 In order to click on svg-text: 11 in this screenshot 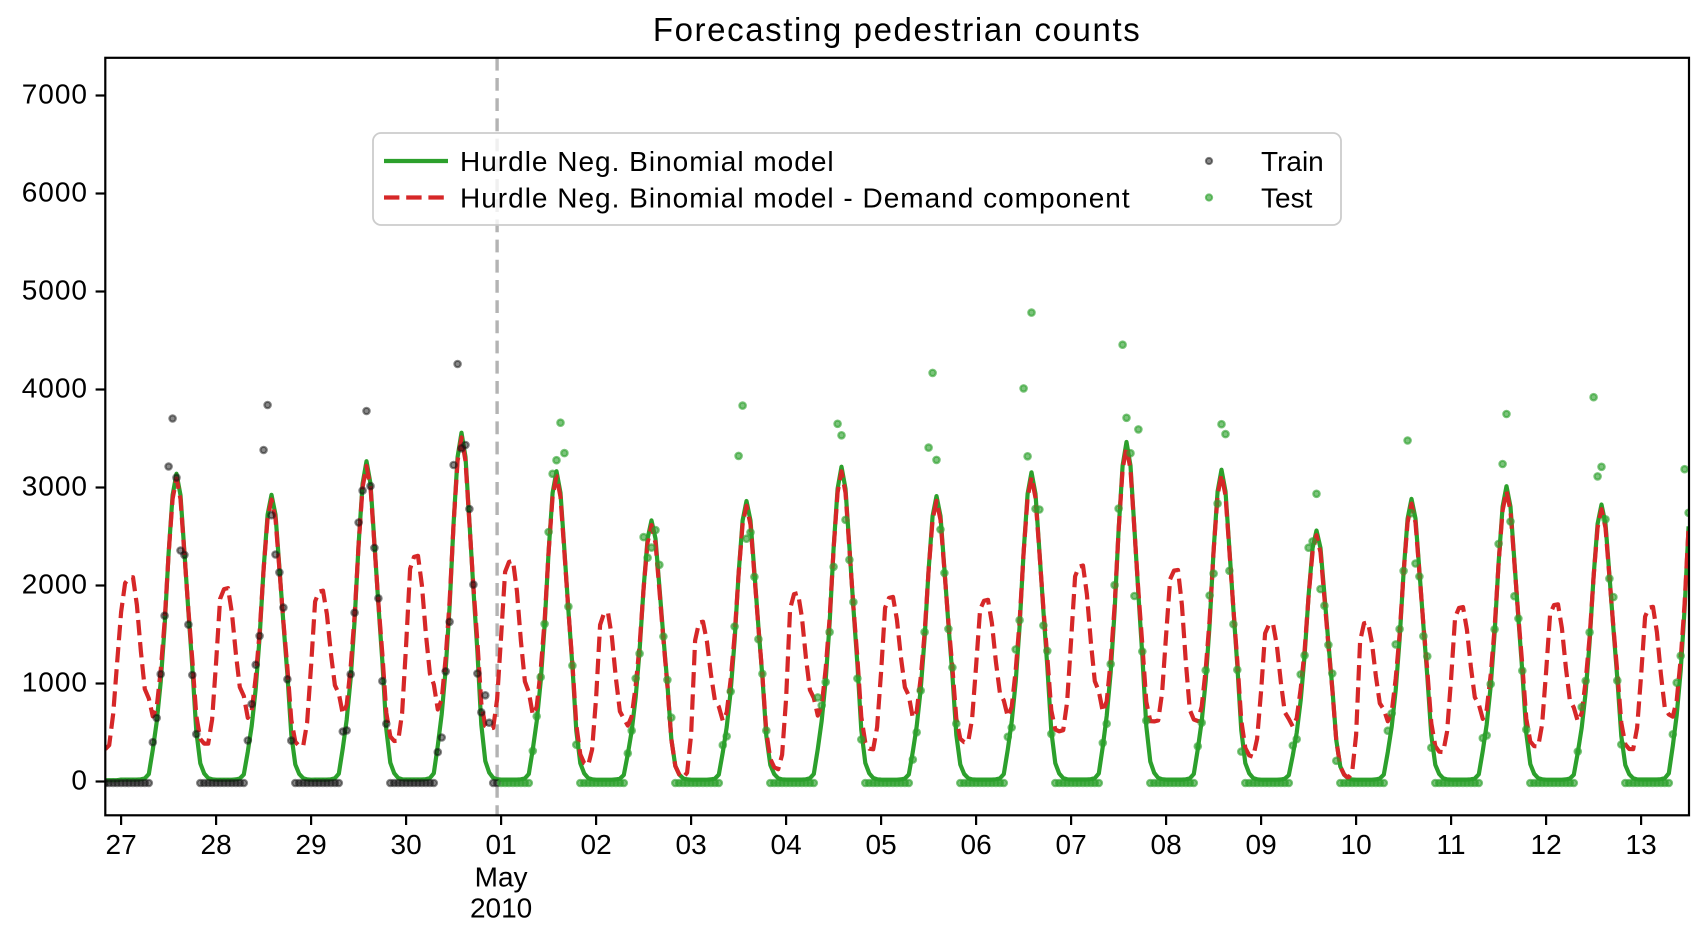, I will do `click(1451, 844)`.